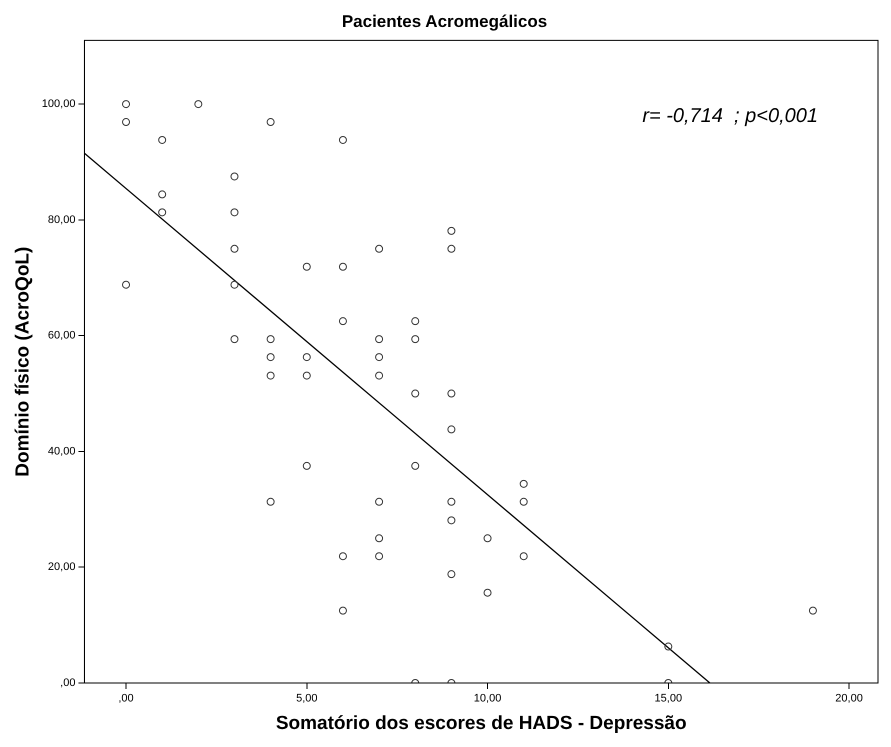  What do you see at coordinates (481, 723) in the screenshot?
I see `x-axis-title: Somatório dos escores de HADS - Depressão` at bounding box center [481, 723].